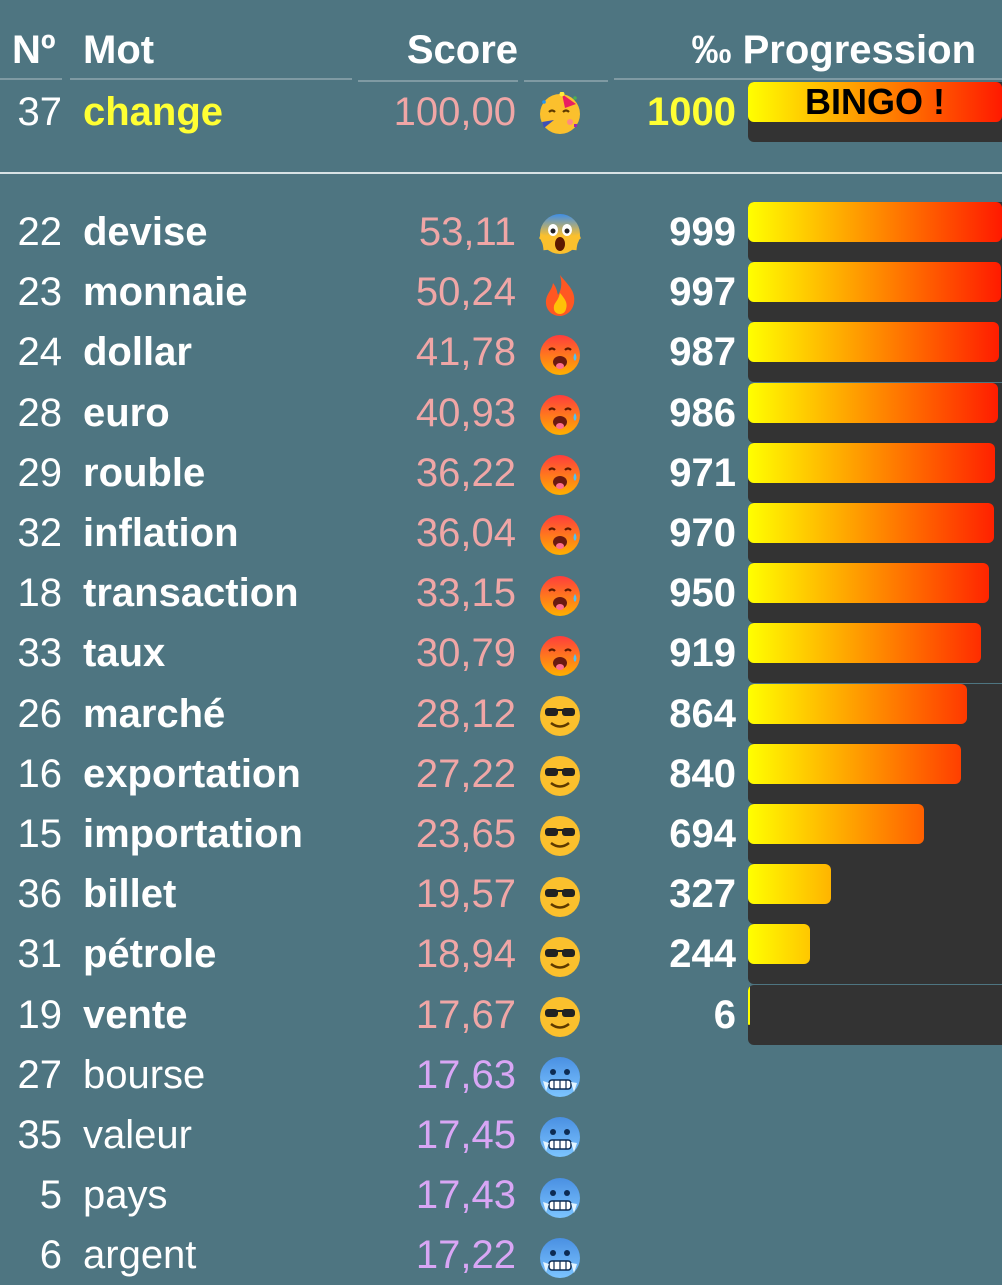  What do you see at coordinates (702, 834) in the screenshot?
I see `guess-permil: 694` at bounding box center [702, 834].